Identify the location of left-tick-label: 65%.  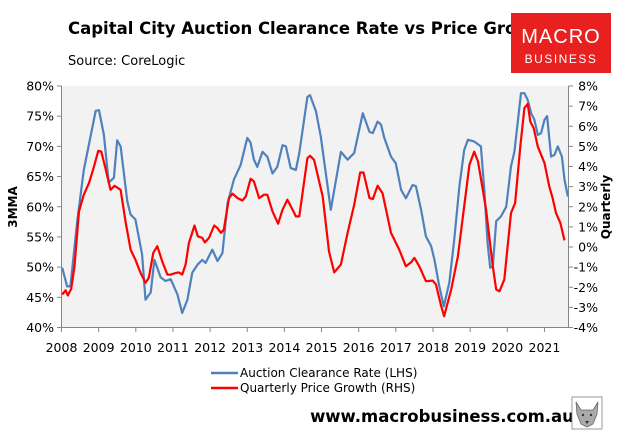
(40, 176).